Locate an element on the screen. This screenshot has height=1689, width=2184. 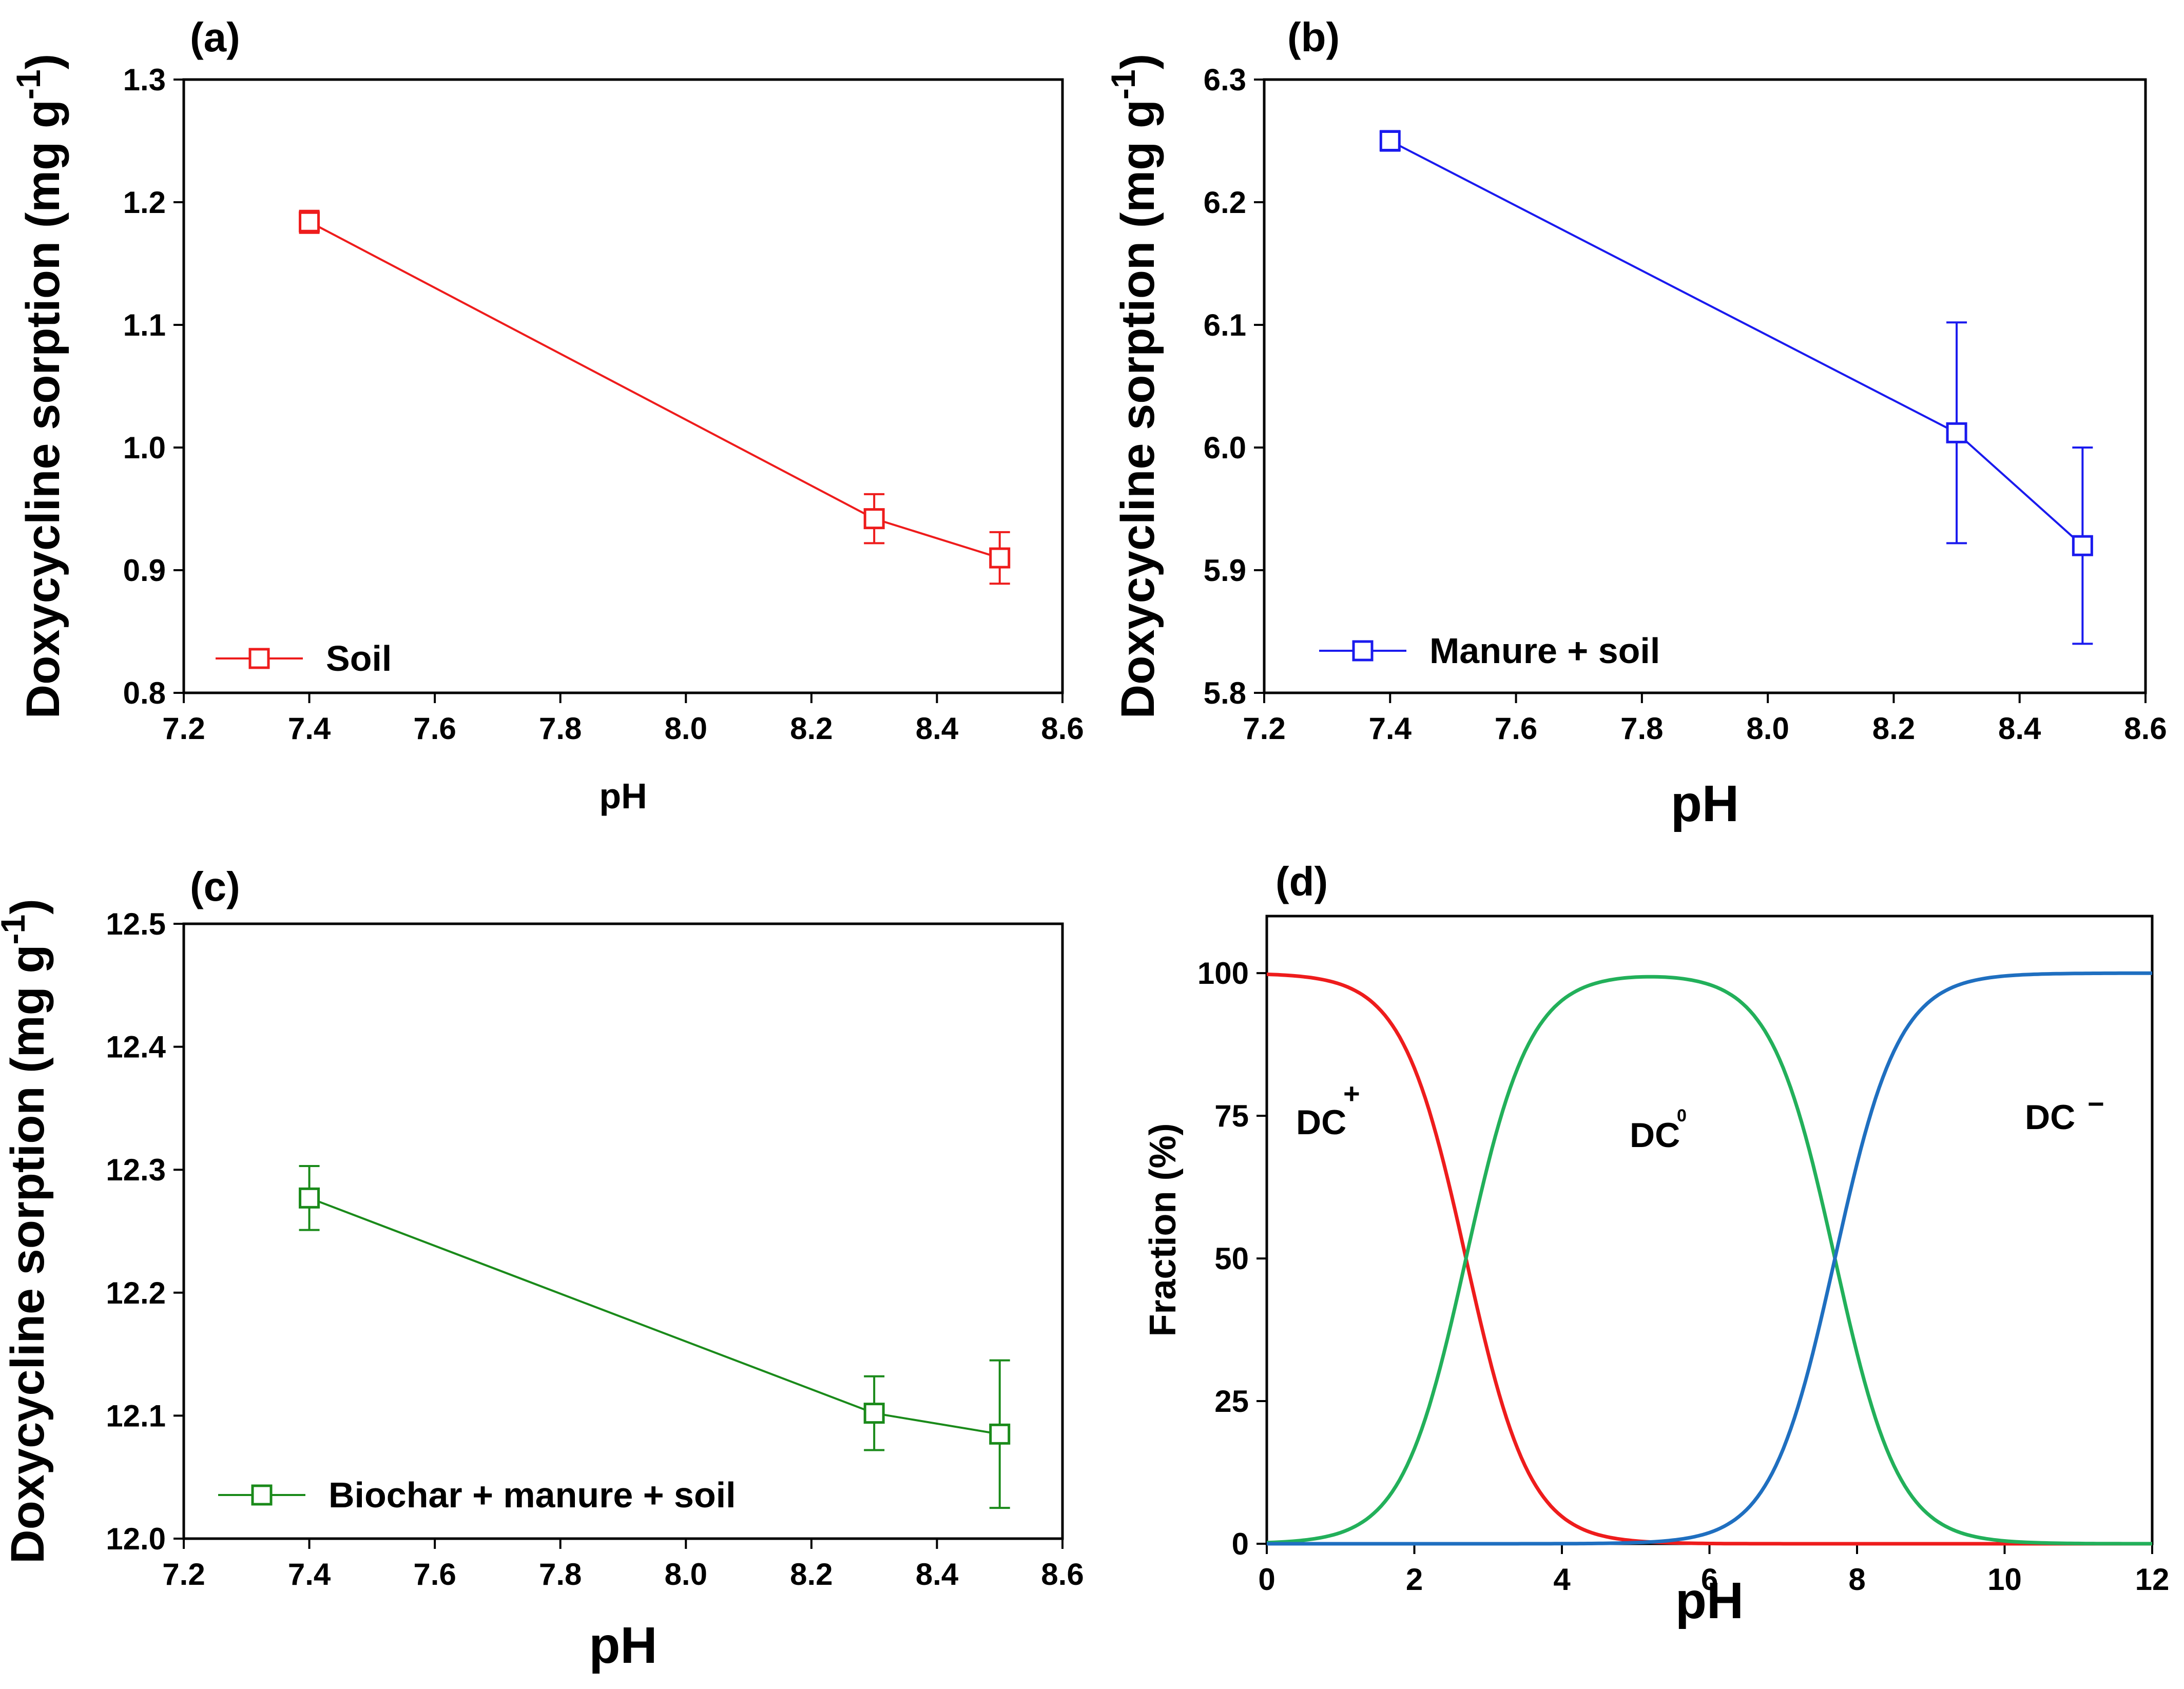
species-label-sup: − is located at coordinates (2096, 1104).